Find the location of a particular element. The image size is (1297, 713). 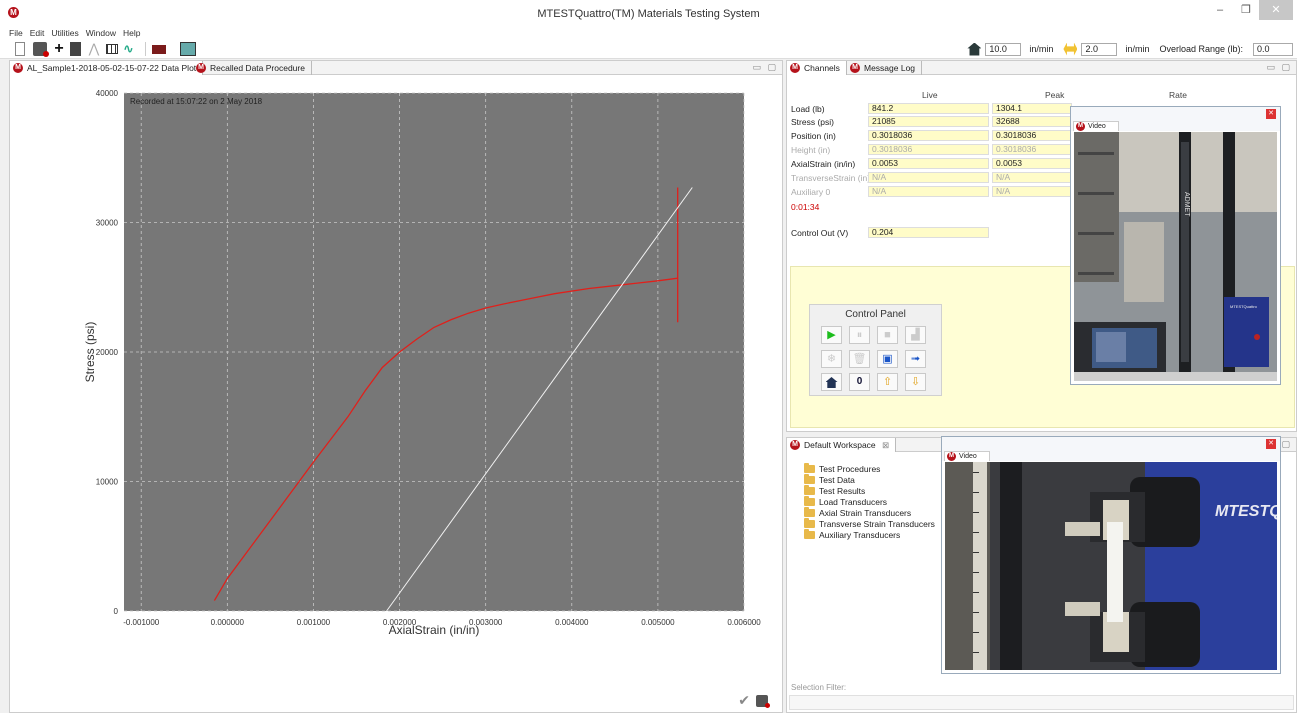

auxiliary-peak-value: N/A is located at coordinates (1032, 191).